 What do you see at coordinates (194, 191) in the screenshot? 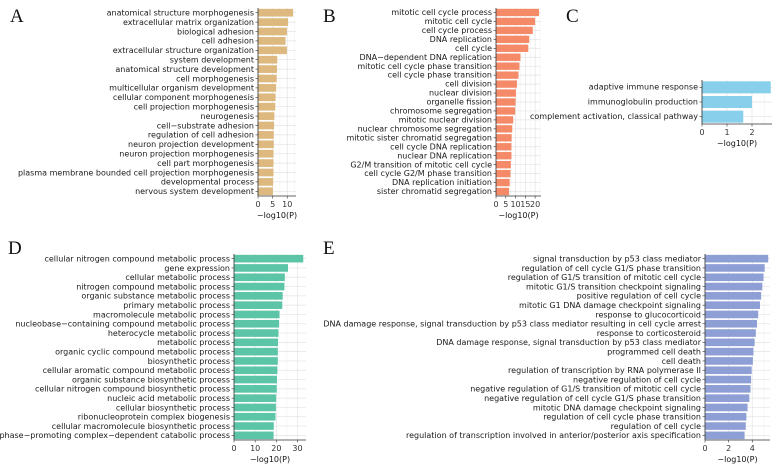
I see `panel-a-category-label: nervous system development` at bounding box center [194, 191].